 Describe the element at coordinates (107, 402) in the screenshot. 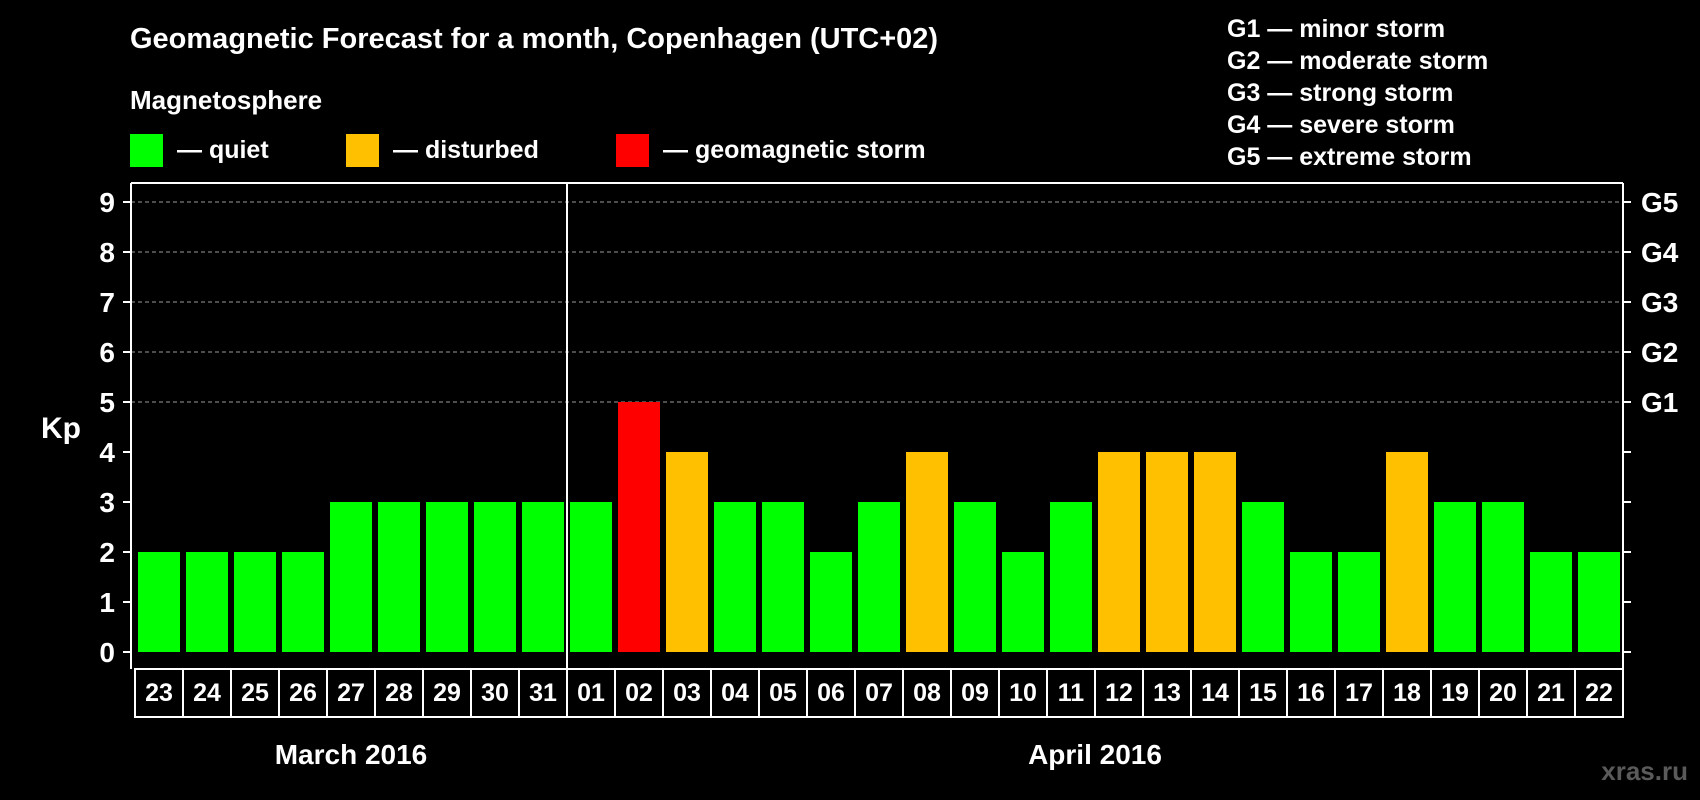

I see `y-tick-label-5: 5` at that location.